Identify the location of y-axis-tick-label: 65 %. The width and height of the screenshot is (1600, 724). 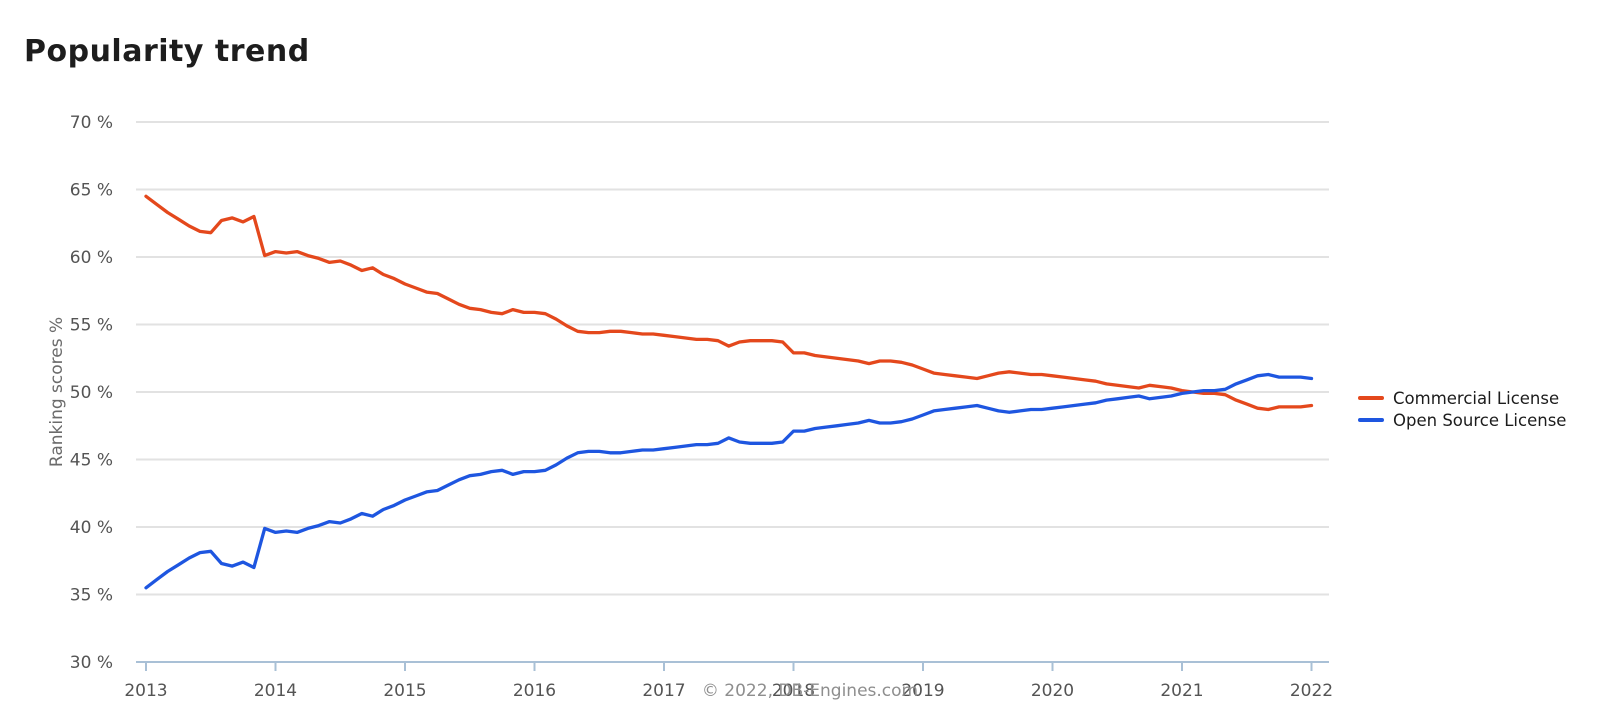
(91, 191).